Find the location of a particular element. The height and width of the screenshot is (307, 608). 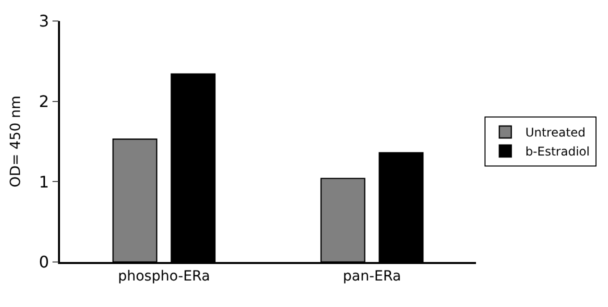

x-tick-label: phospho-ERa is located at coordinates (164, 276).